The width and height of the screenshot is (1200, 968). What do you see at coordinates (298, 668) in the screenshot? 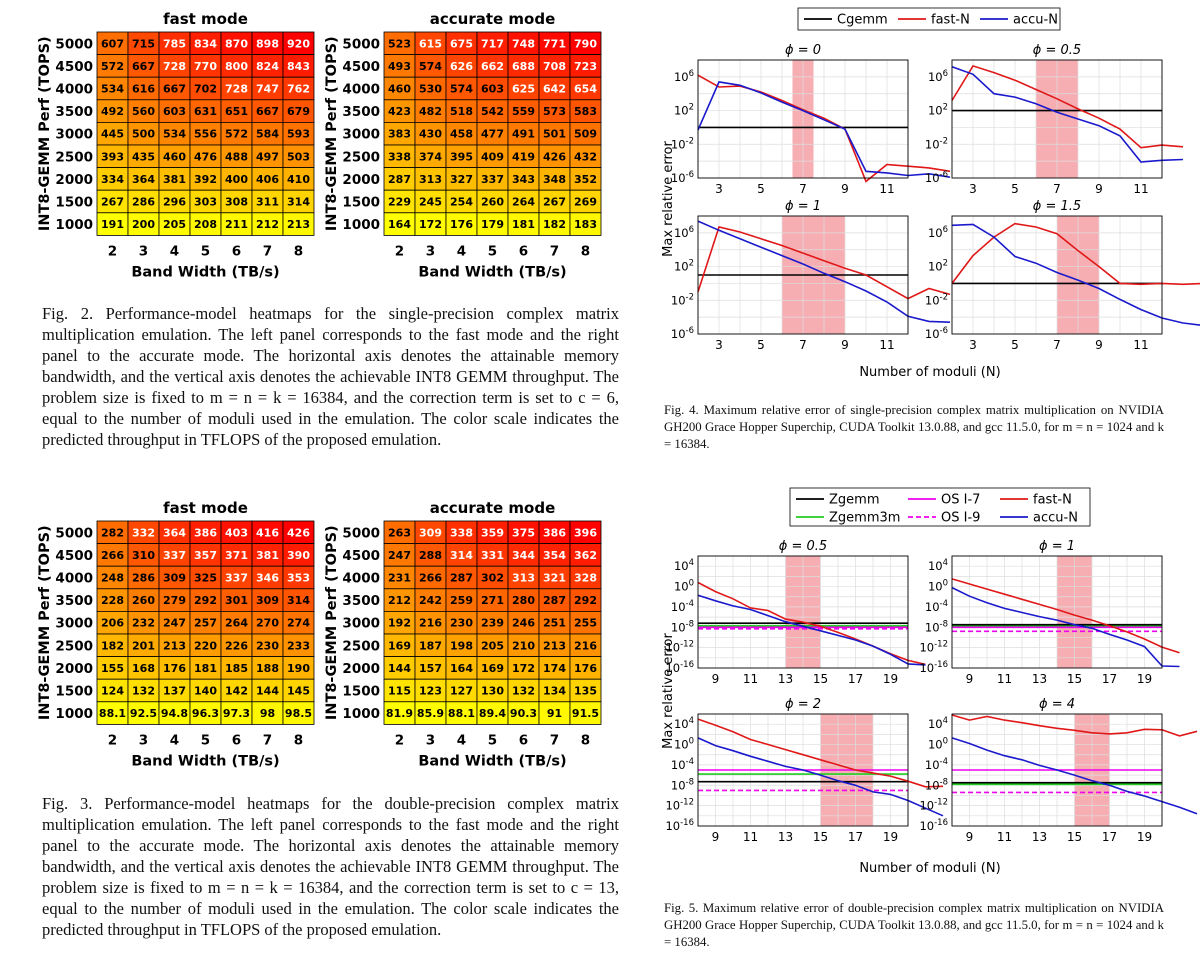
I see `heatmap-cell-label: 190` at bounding box center [298, 668].